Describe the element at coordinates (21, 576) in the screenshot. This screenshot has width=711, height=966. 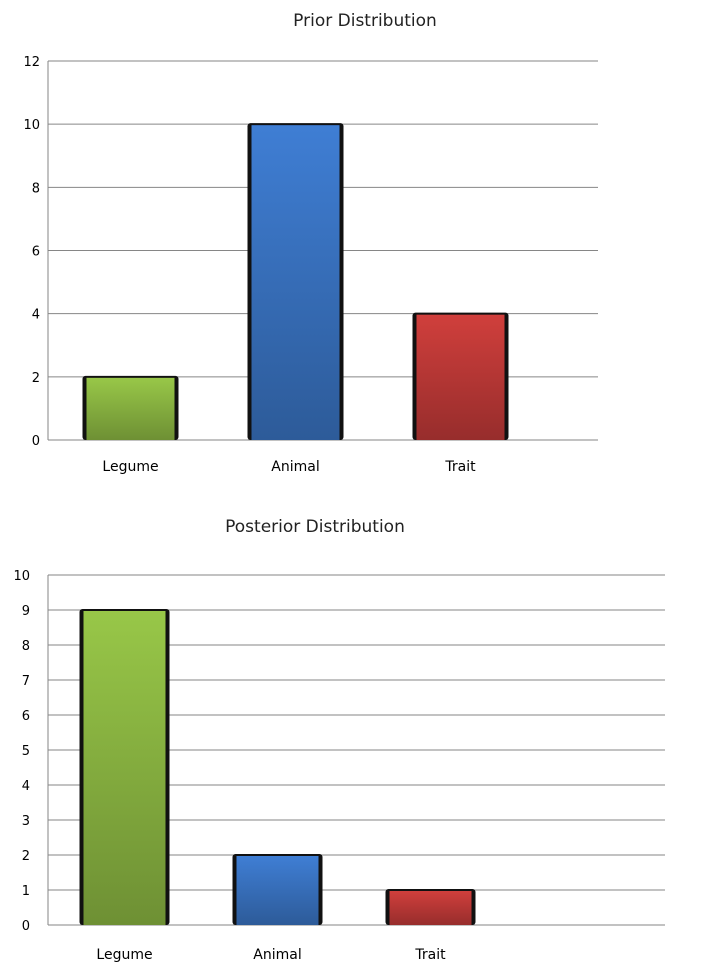
I see `posterior-y-tick-label: 10` at that location.